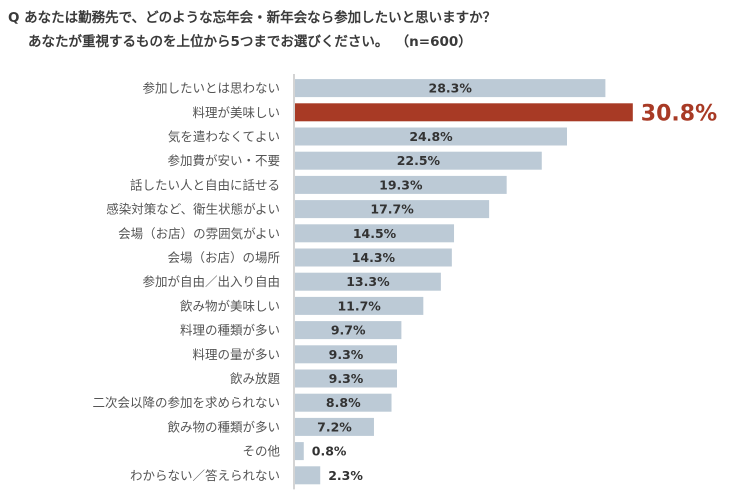 The image size is (740, 490). What do you see at coordinates (224, 136) in the screenshot?
I see `category-label: 気を遣わなくてよい` at bounding box center [224, 136].